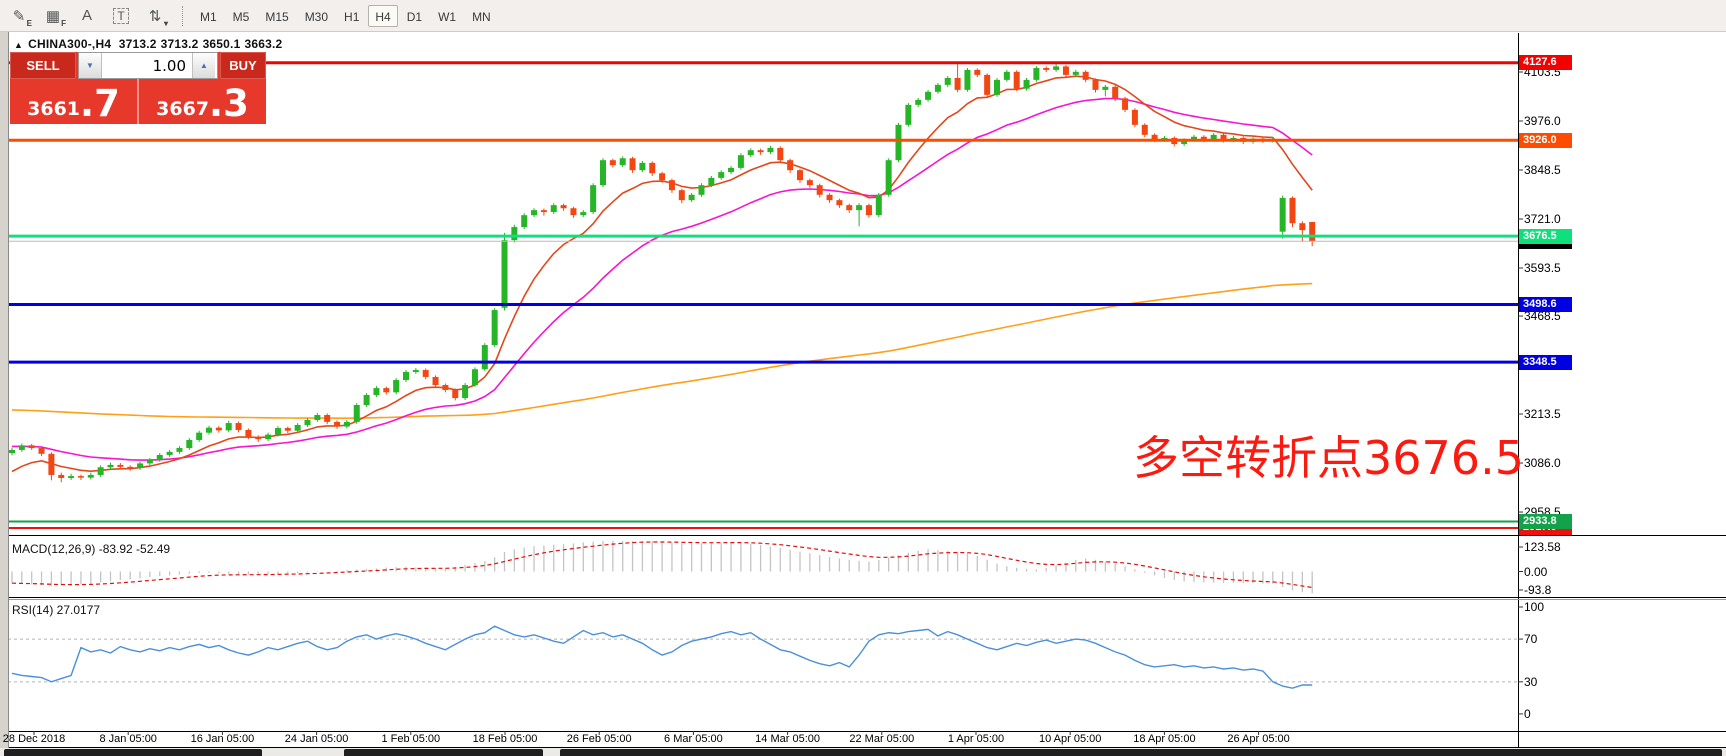 This screenshot has height=756, width=1726. What do you see at coordinates (221, 44) in the screenshot?
I see `ohlc-low: 3650.1` at bounding box center [221, 44].